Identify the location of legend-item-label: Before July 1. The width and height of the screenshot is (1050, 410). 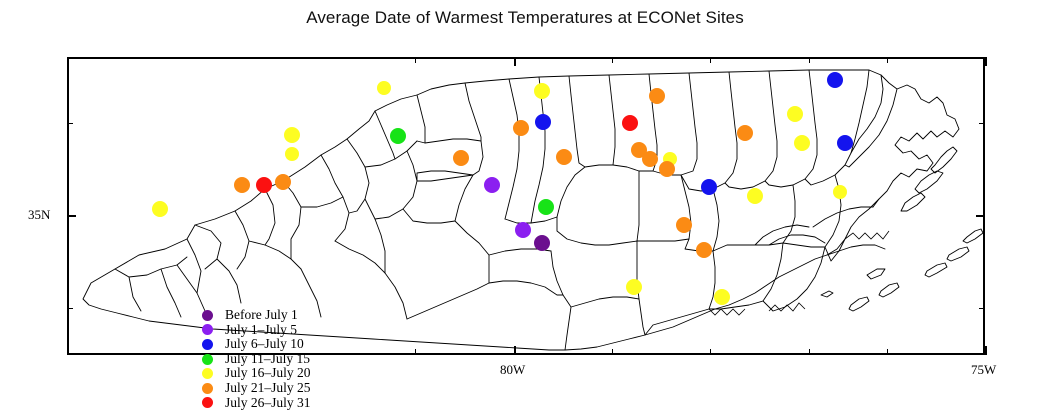
(261, 314).